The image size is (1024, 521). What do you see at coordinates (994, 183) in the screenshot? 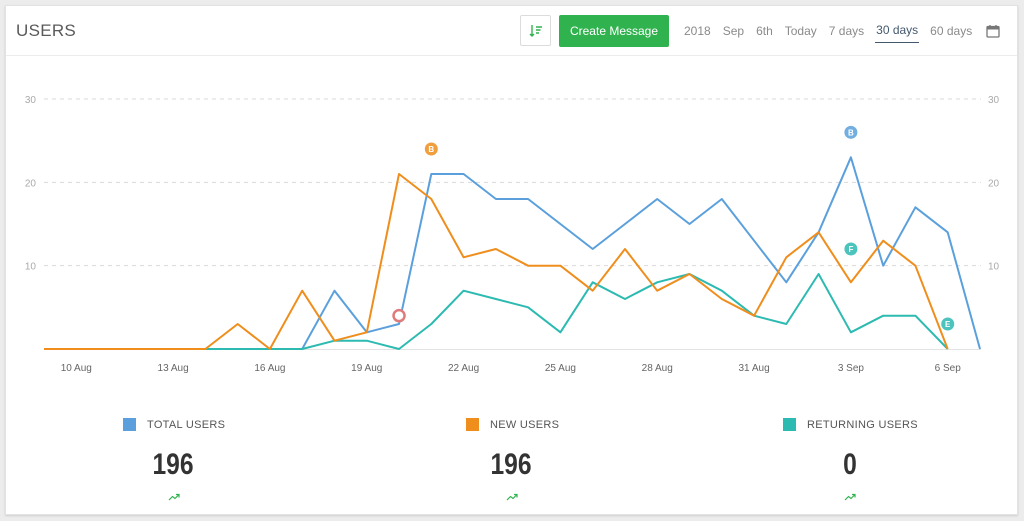
I see `y-tick-label-right: 20` at bounding box center [994, 183].